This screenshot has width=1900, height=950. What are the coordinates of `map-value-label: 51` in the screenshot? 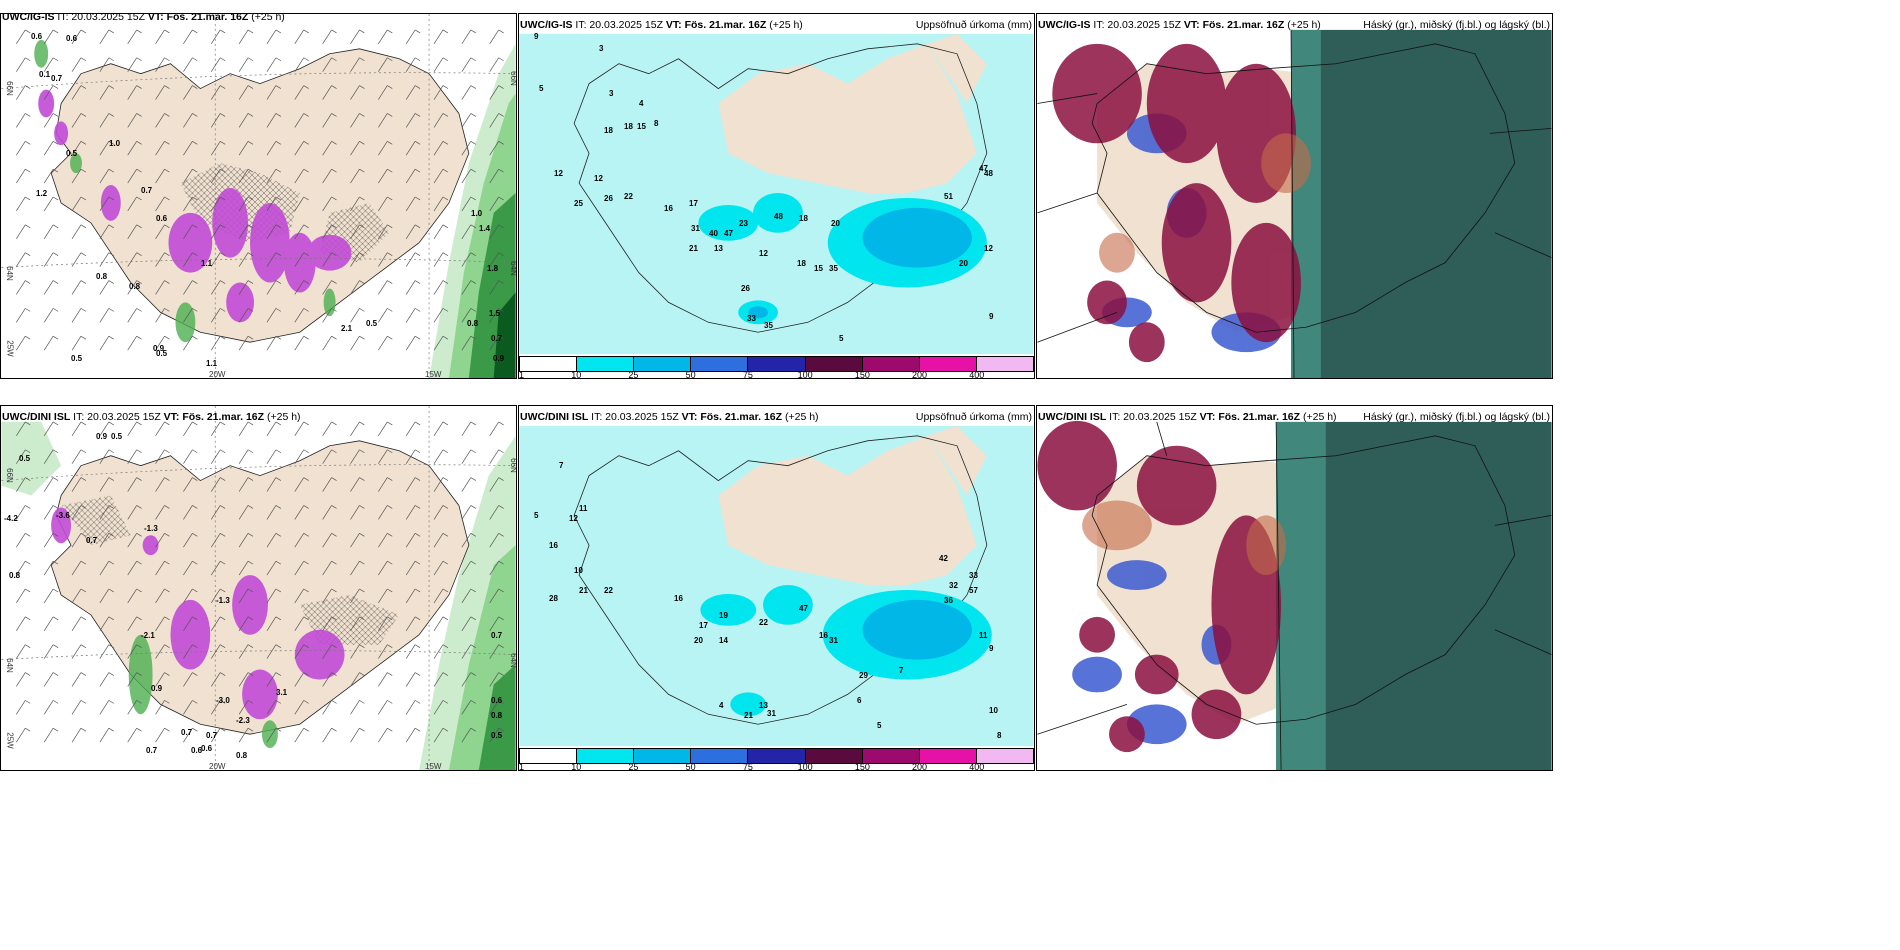 It's located at (948, 196).